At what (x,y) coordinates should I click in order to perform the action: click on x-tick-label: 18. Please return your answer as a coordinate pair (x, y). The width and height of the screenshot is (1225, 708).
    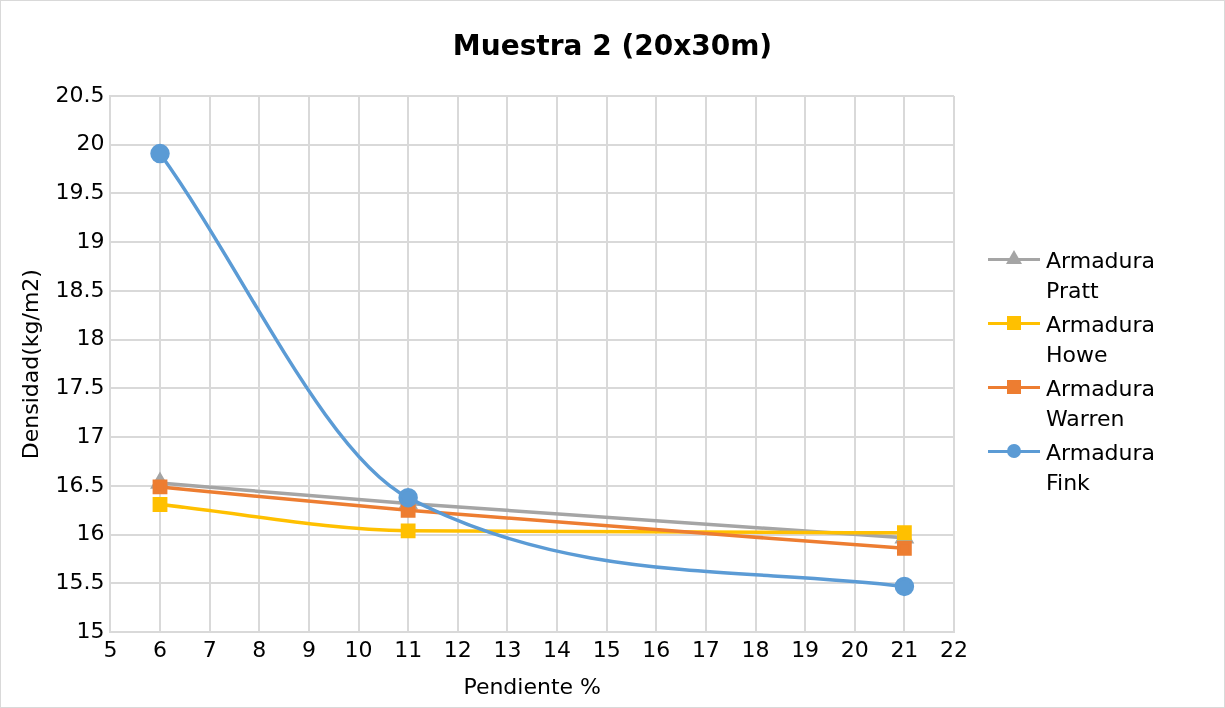
    Looking at the image, I should click on (755, 650).